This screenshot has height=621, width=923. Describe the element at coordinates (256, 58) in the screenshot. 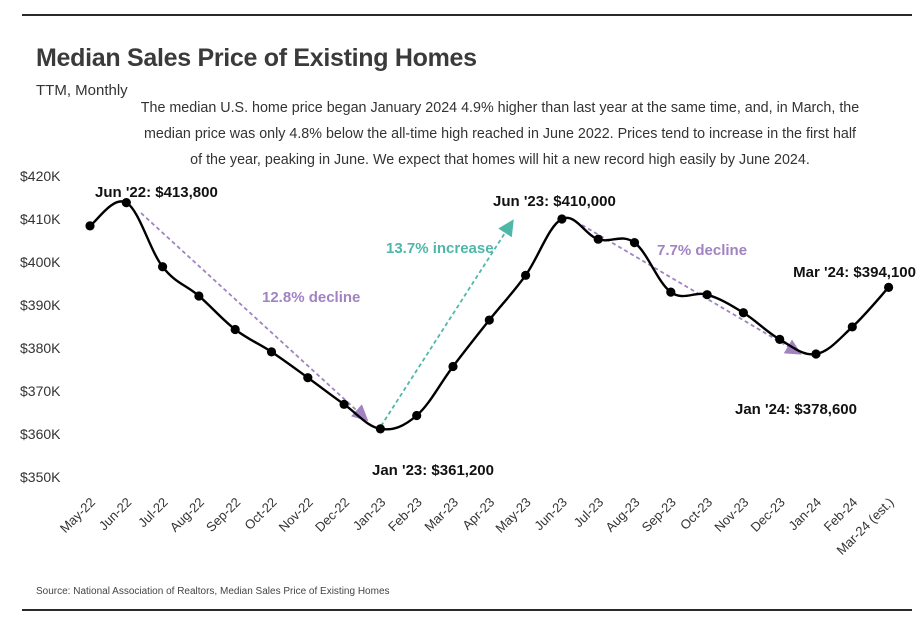

I see `chart-title: Median Sales Price of Existing Homes` at that location.